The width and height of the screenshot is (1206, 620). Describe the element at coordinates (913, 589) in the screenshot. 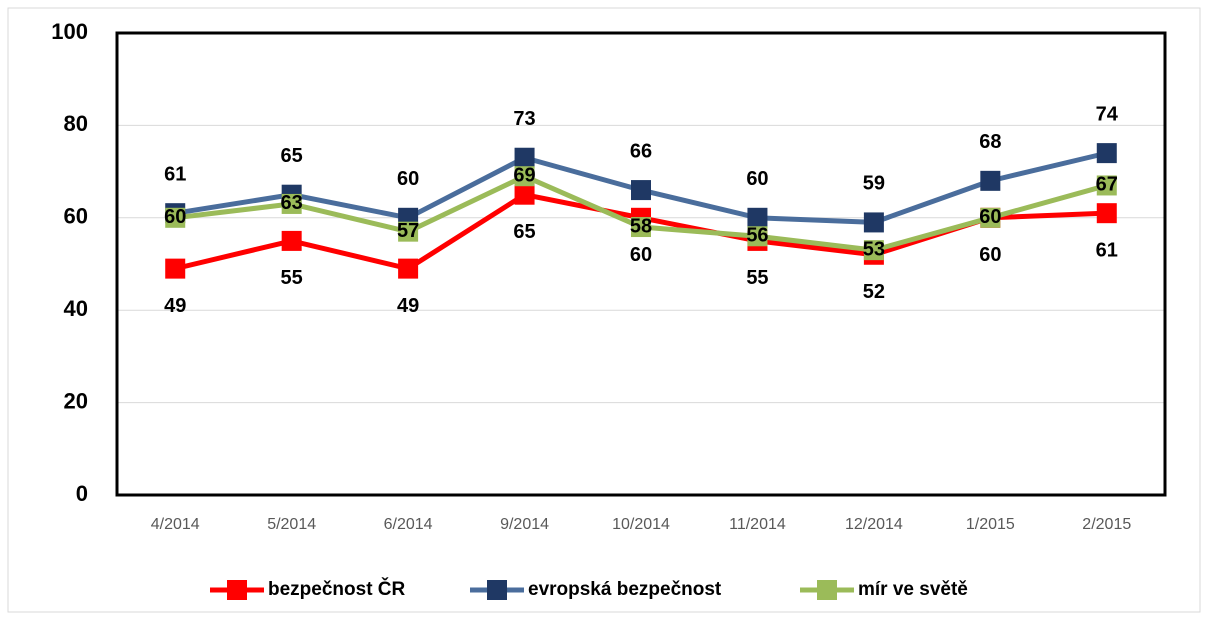

I see `legend-label: mír ve světě` at that location.